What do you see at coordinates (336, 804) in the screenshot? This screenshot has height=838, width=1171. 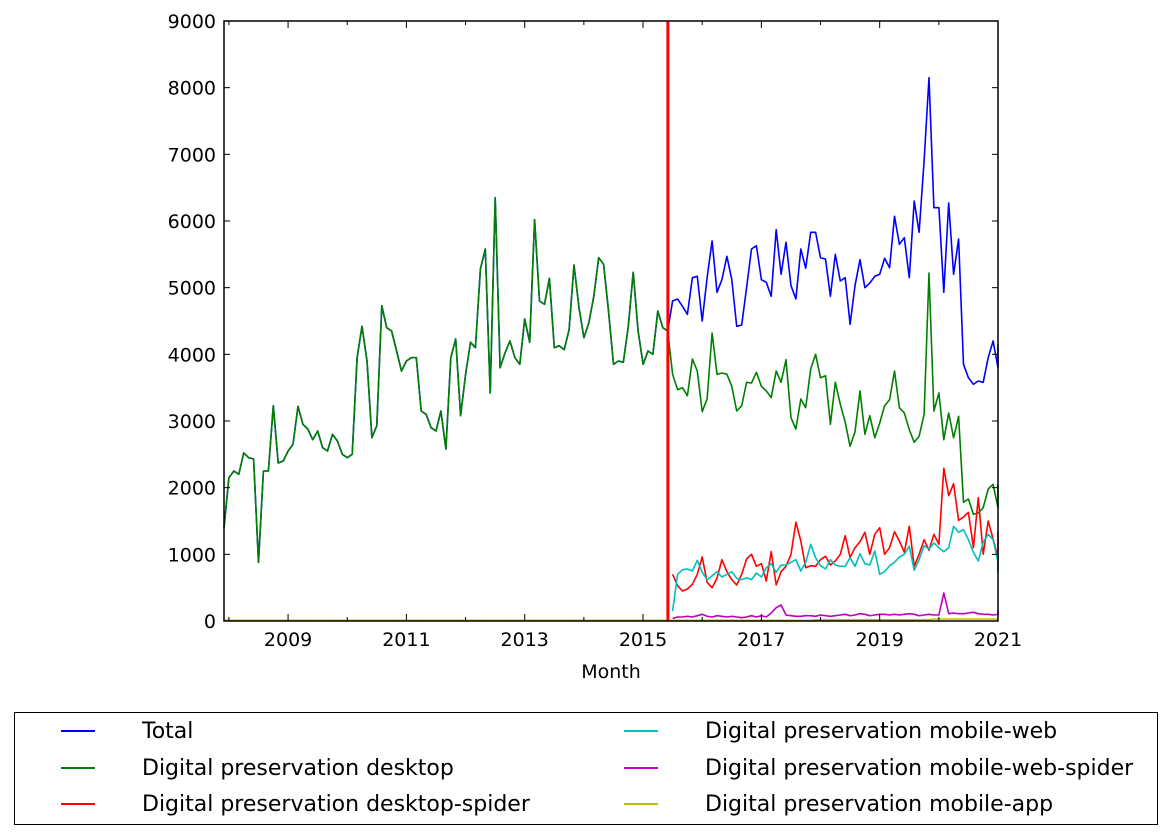 I see `legend-label: Digital preservation desktop-spider` at bounding box center [336, 804].